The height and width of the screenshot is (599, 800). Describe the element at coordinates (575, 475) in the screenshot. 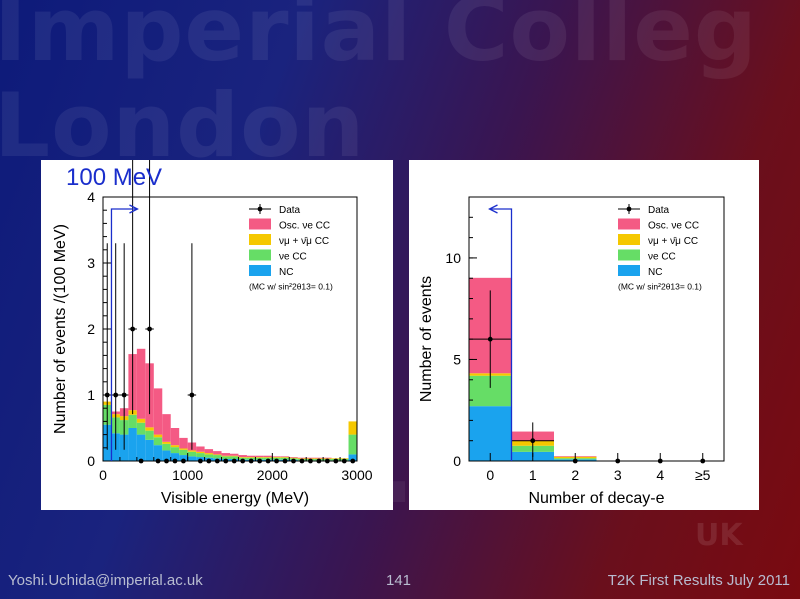

I see `x-tick-label: 2` at that location.